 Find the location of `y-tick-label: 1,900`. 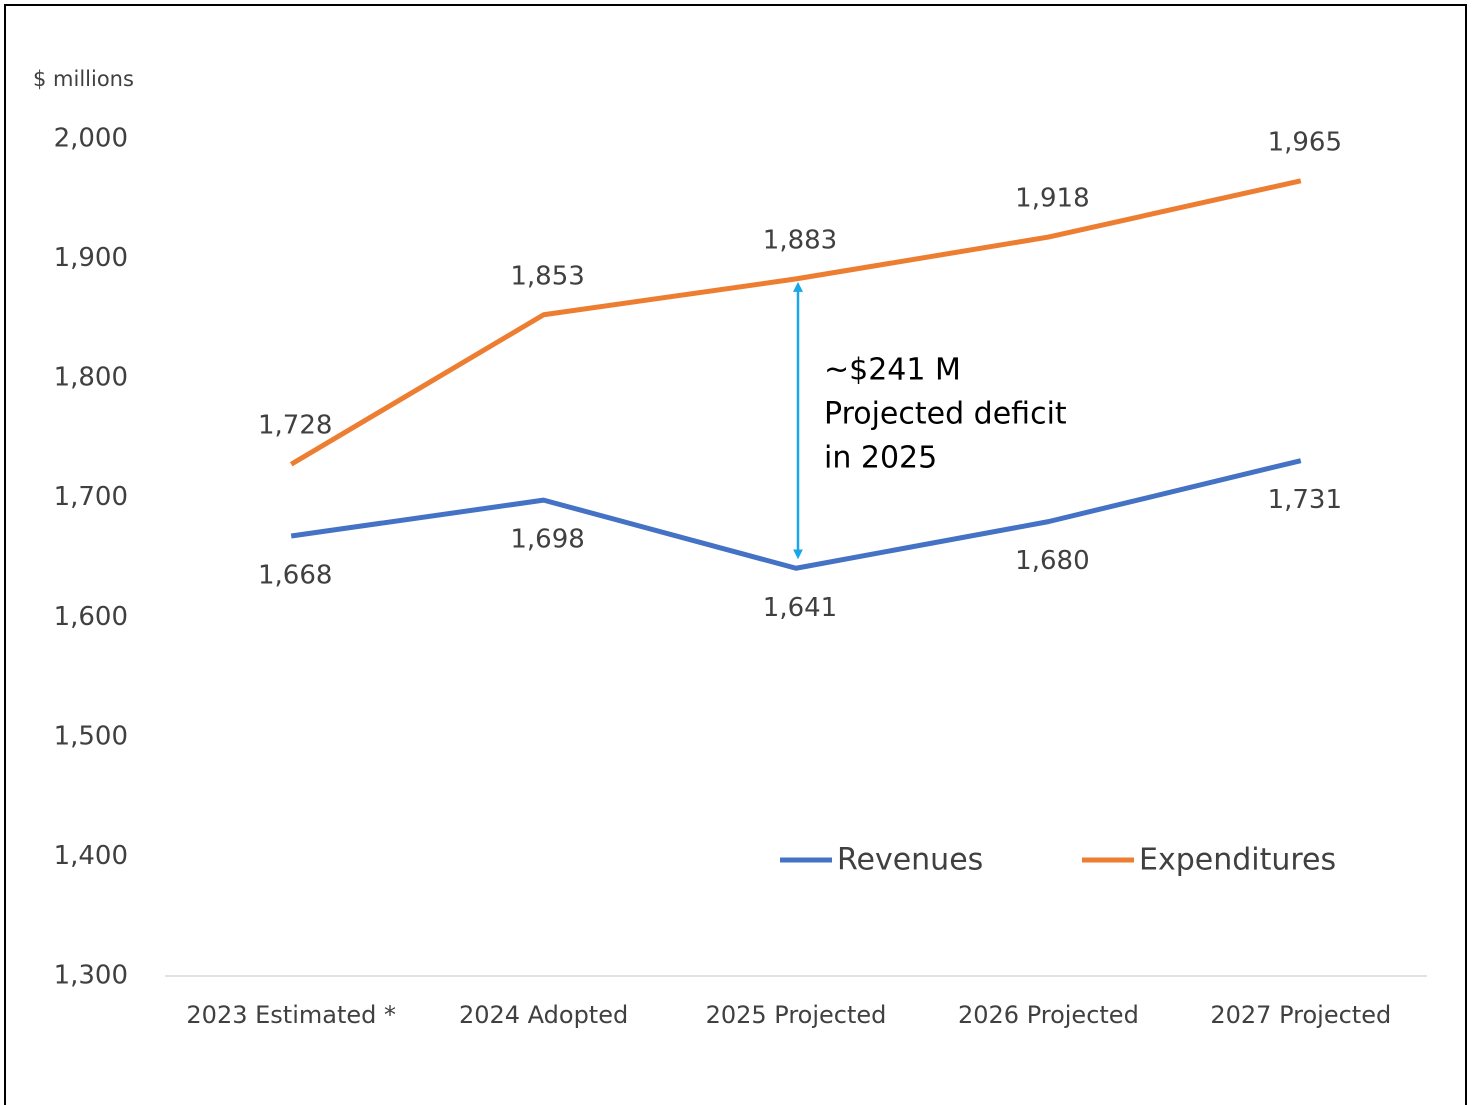

y-tick-label: 1,900 is located at coordinates (91, 258).